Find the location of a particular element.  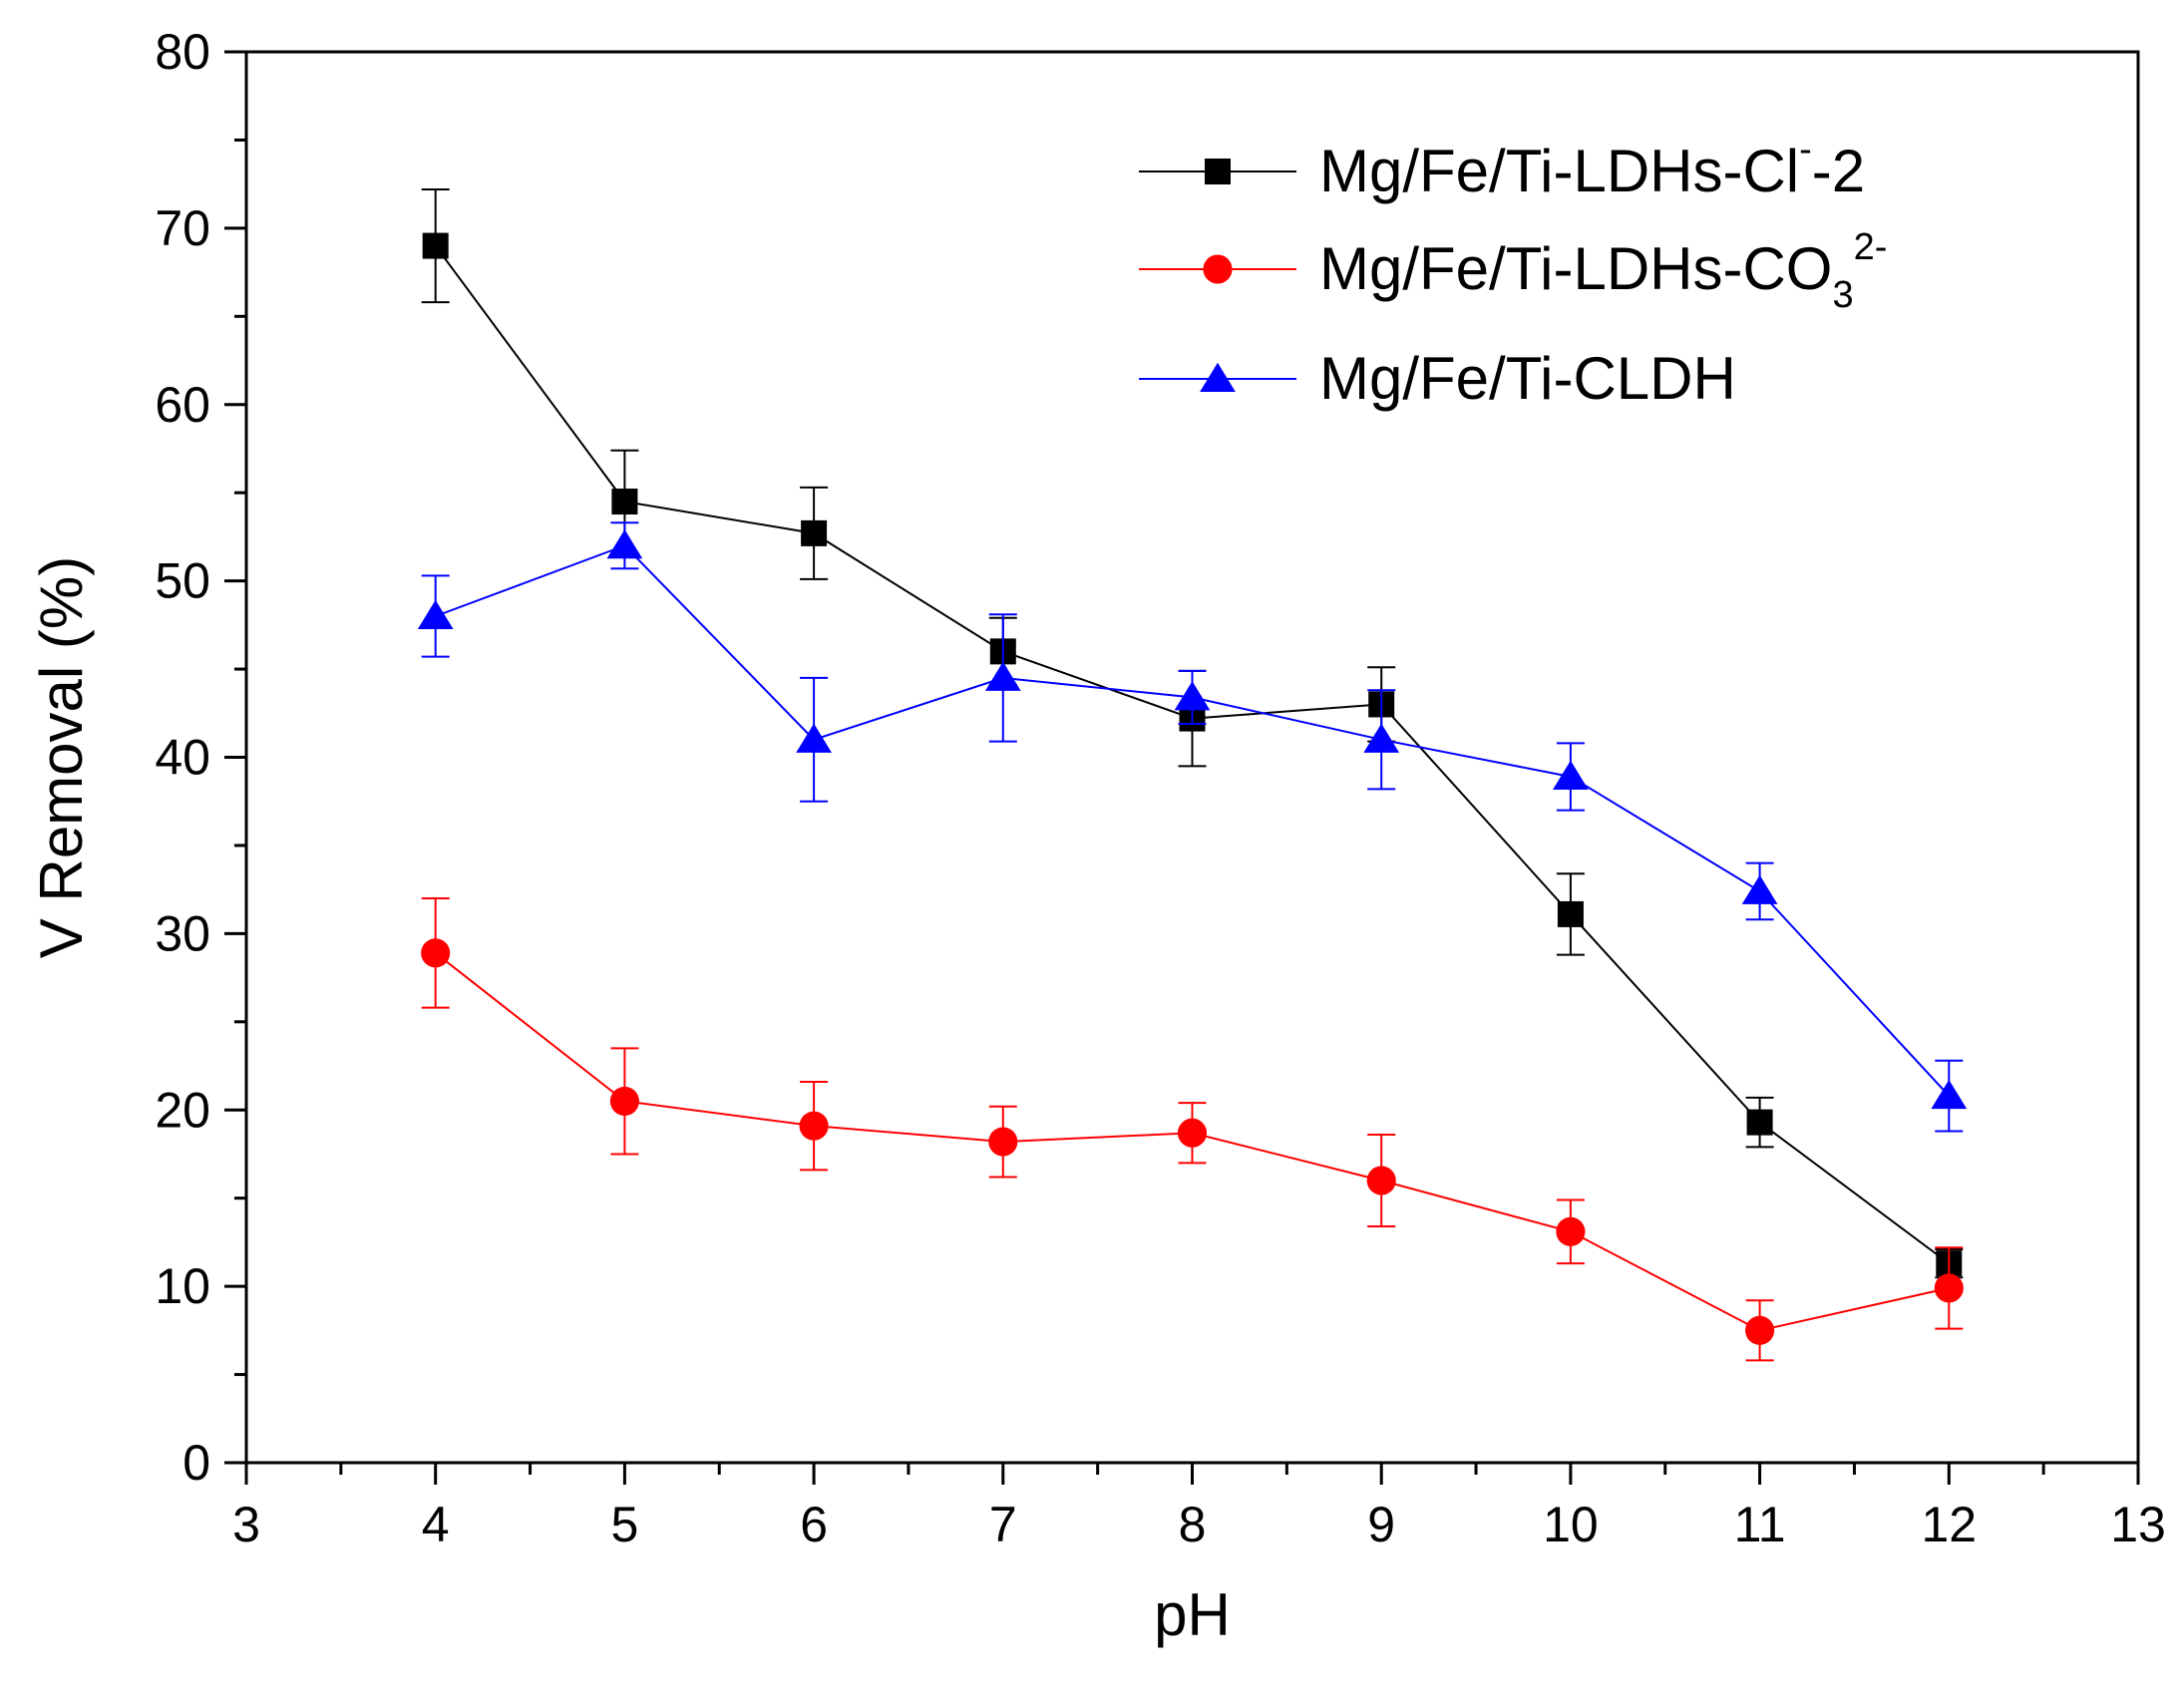

x-tick-label: 6 is located at coordinates (814, 1524).